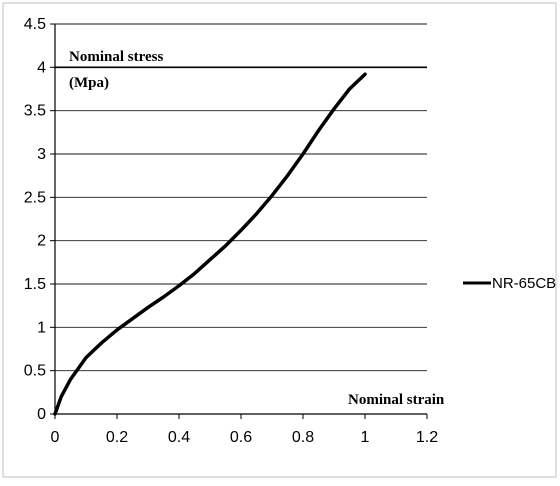 The width and height of the screenshot is (560, 486). Describe the element at coordinates (35, 111) in the screenshot. I see `y-tick-label-7: 3.5` at that location.